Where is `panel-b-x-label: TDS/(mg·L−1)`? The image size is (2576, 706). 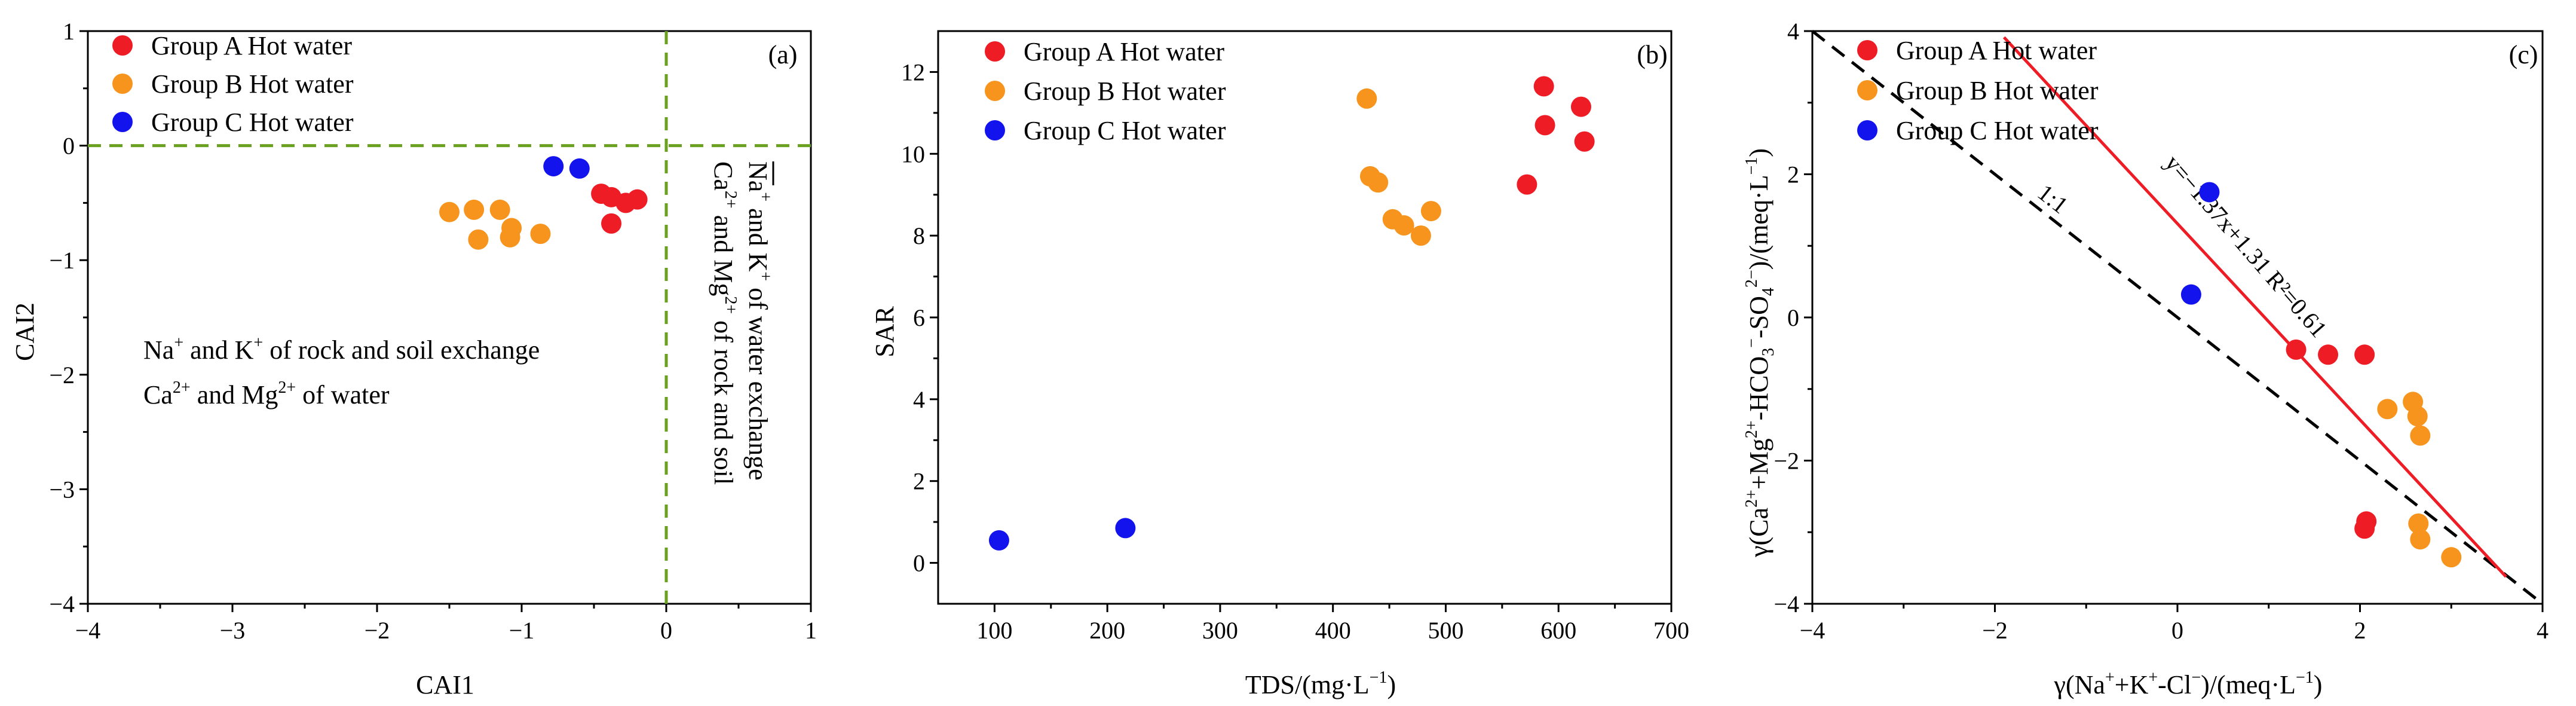
panel-b-x-label: TDS/(mg·L−1) is located at coordinates (1321, 683).